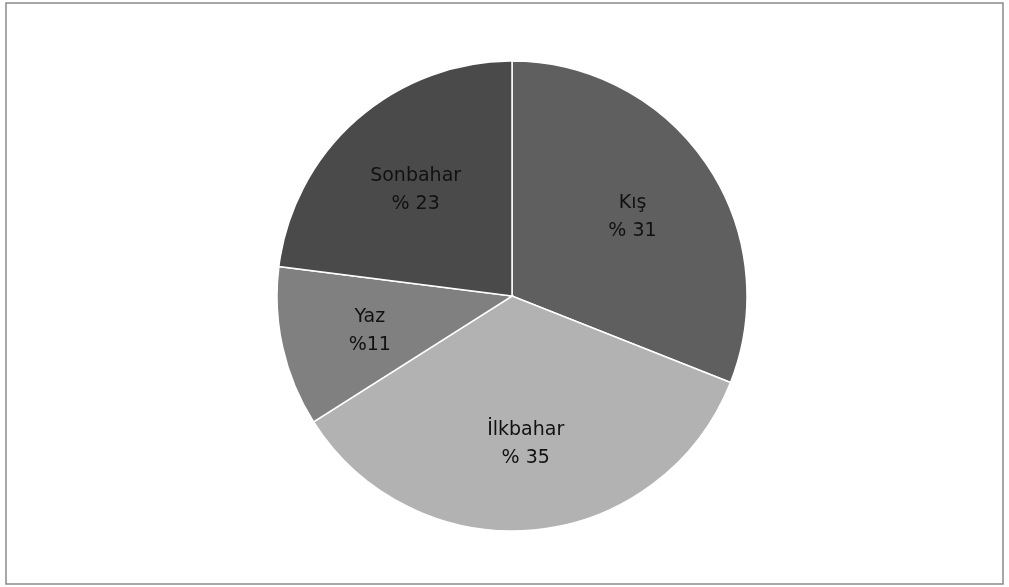  I want to click on data-label: % 31, so click(632, 229).